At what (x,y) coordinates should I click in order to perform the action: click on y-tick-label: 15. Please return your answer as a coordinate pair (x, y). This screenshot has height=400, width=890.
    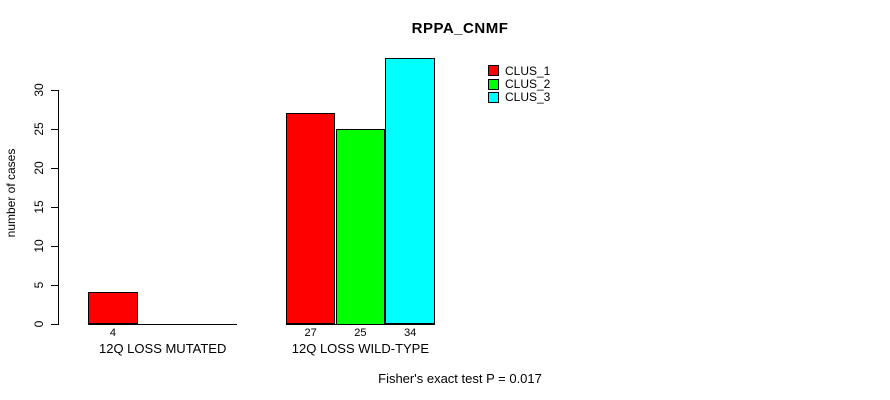
    Looking at the image, I should click on (39, 206).